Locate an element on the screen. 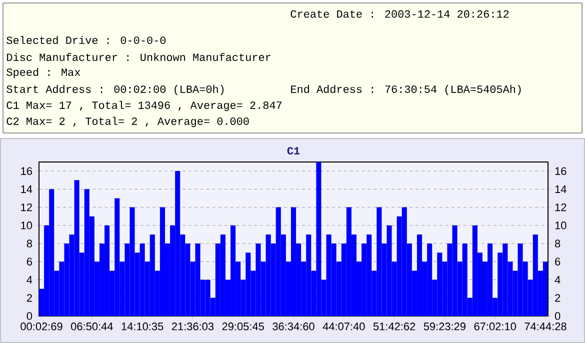 Image resolution: width=585 pixels, height=343 pixels. text: End Address : 76:30:54 (LBA=5405Ah) is located at coordinates (406, 90).